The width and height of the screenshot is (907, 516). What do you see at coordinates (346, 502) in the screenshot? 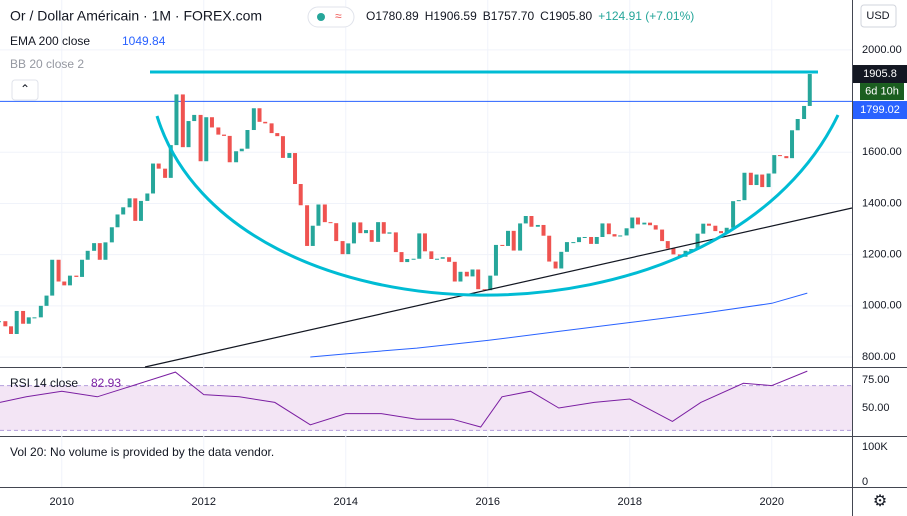
I see `x-tick-label: 2014` at bounding box center [346, 502].